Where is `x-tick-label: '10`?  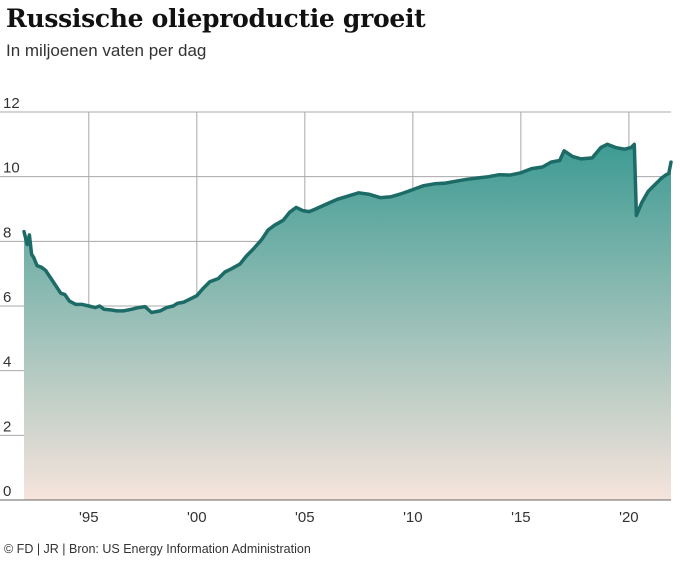 x-tick-label: '10 is located at coordinates (413, 517).